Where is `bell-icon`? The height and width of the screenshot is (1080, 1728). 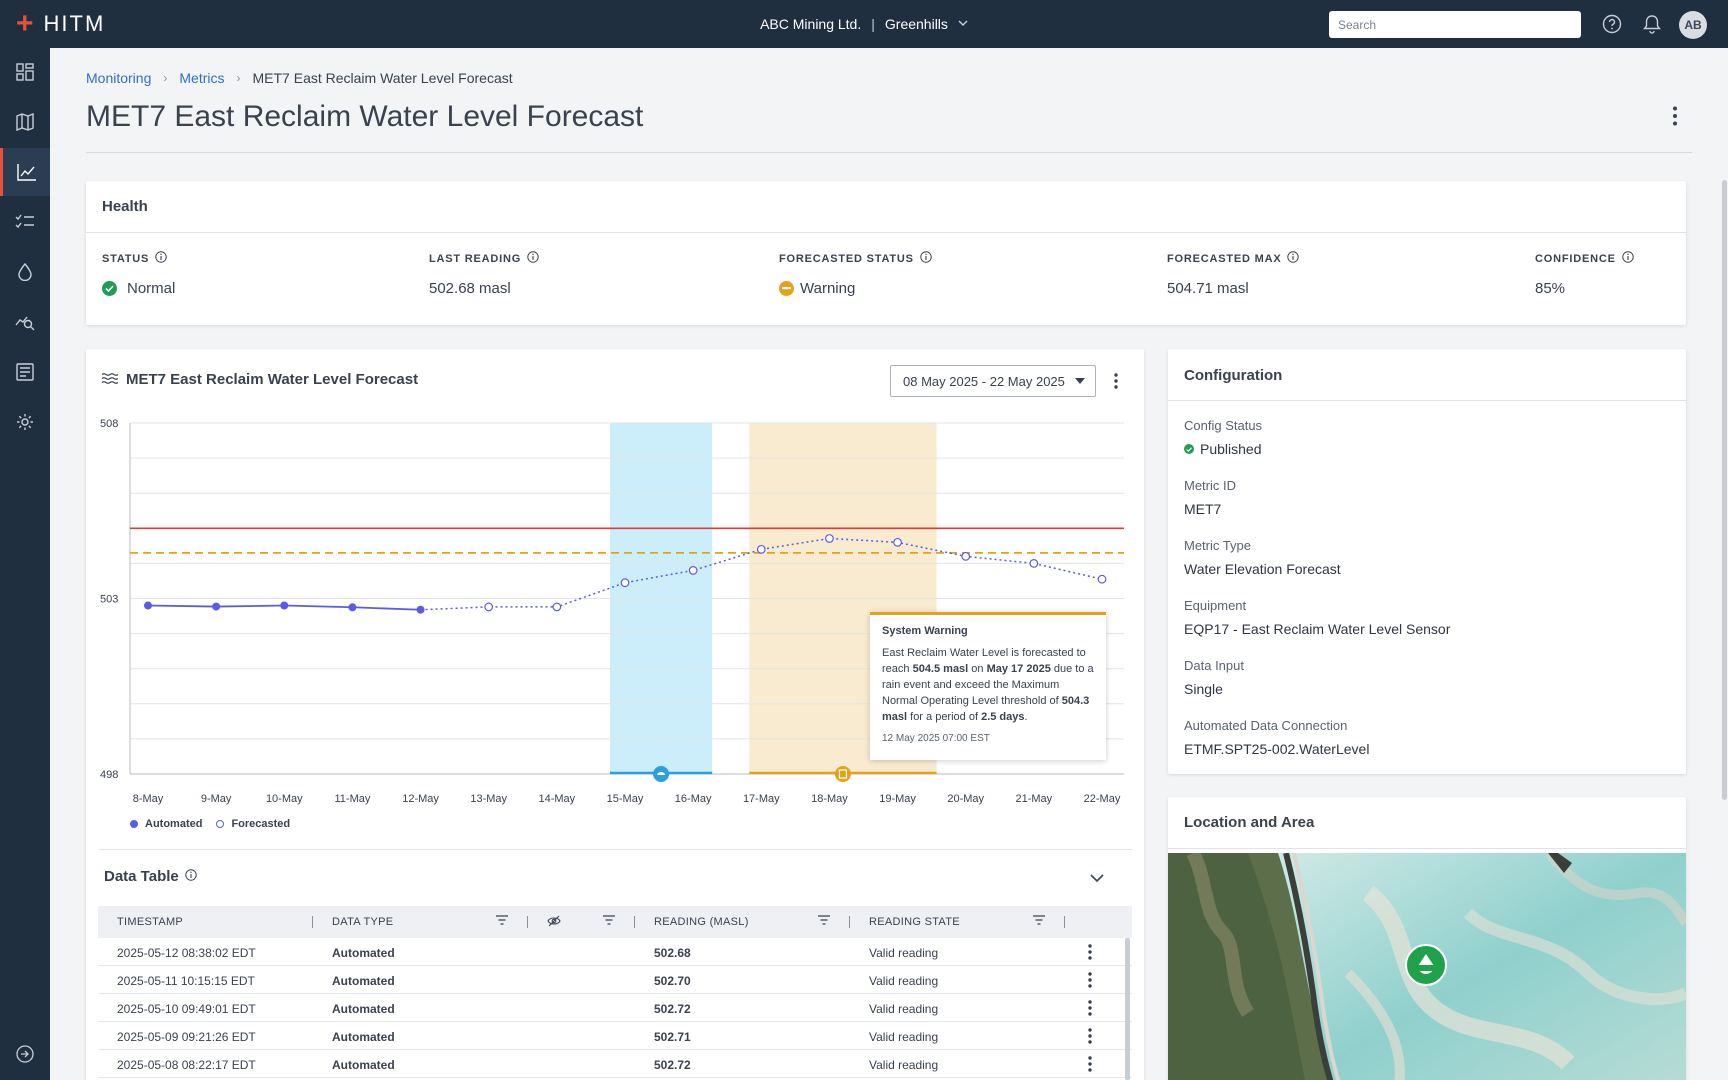
bell-icon is located at coordinates (1652, 24).